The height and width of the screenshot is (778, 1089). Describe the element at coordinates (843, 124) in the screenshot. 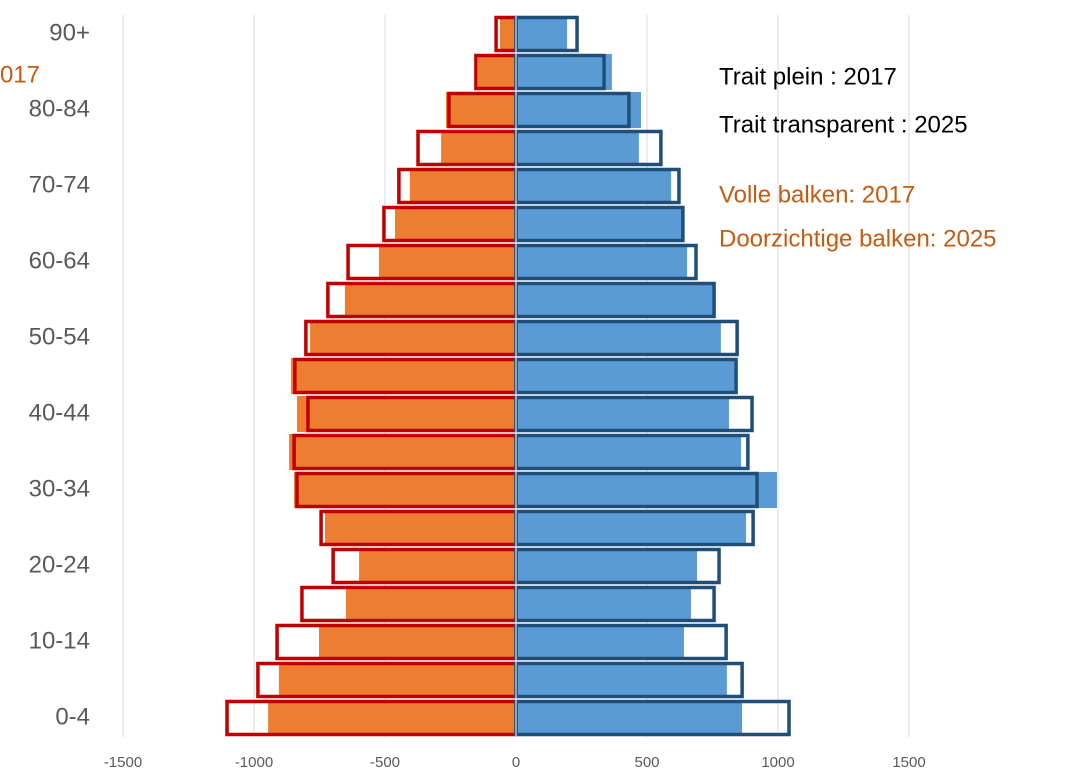

I see `annotation: Trait transparent : 2025` at that location.